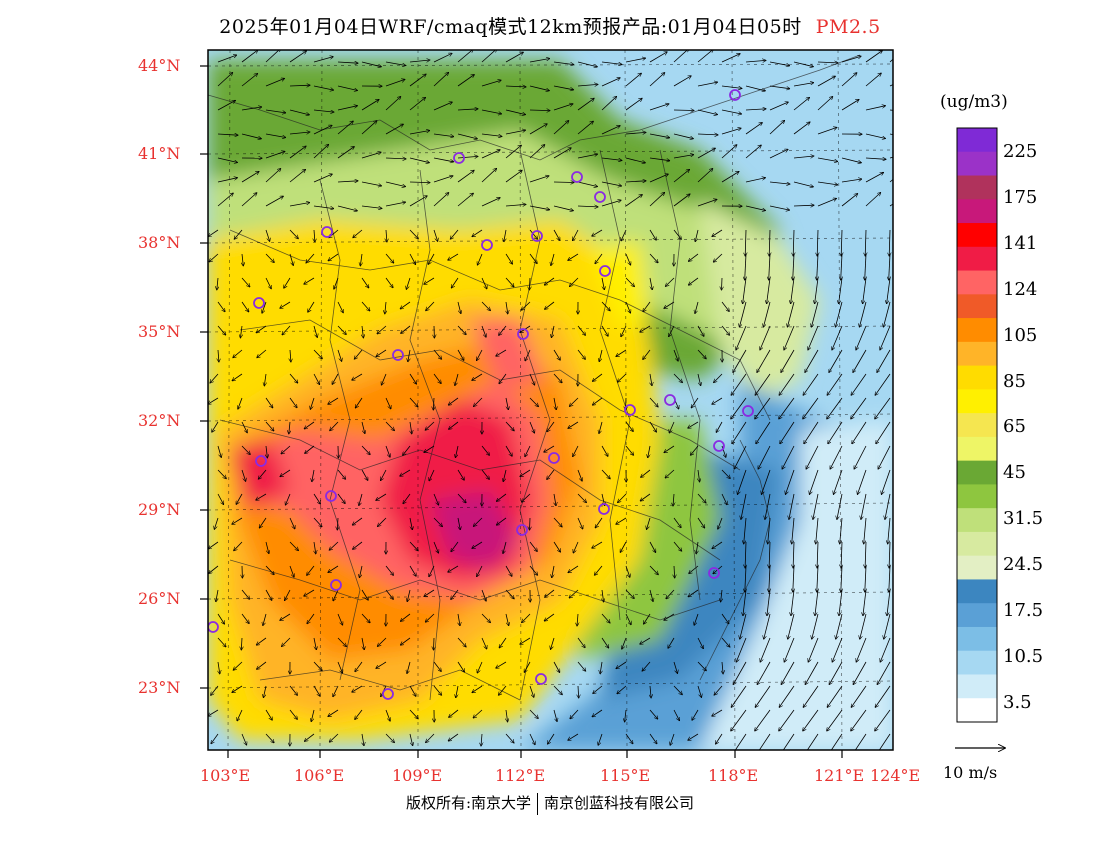 The image size is (1100, 850). What do you see at coordinates (974, 102) in the screenshot?
I see `colorbar-unit: (ug/m3)` at bounding box center [974, 102].